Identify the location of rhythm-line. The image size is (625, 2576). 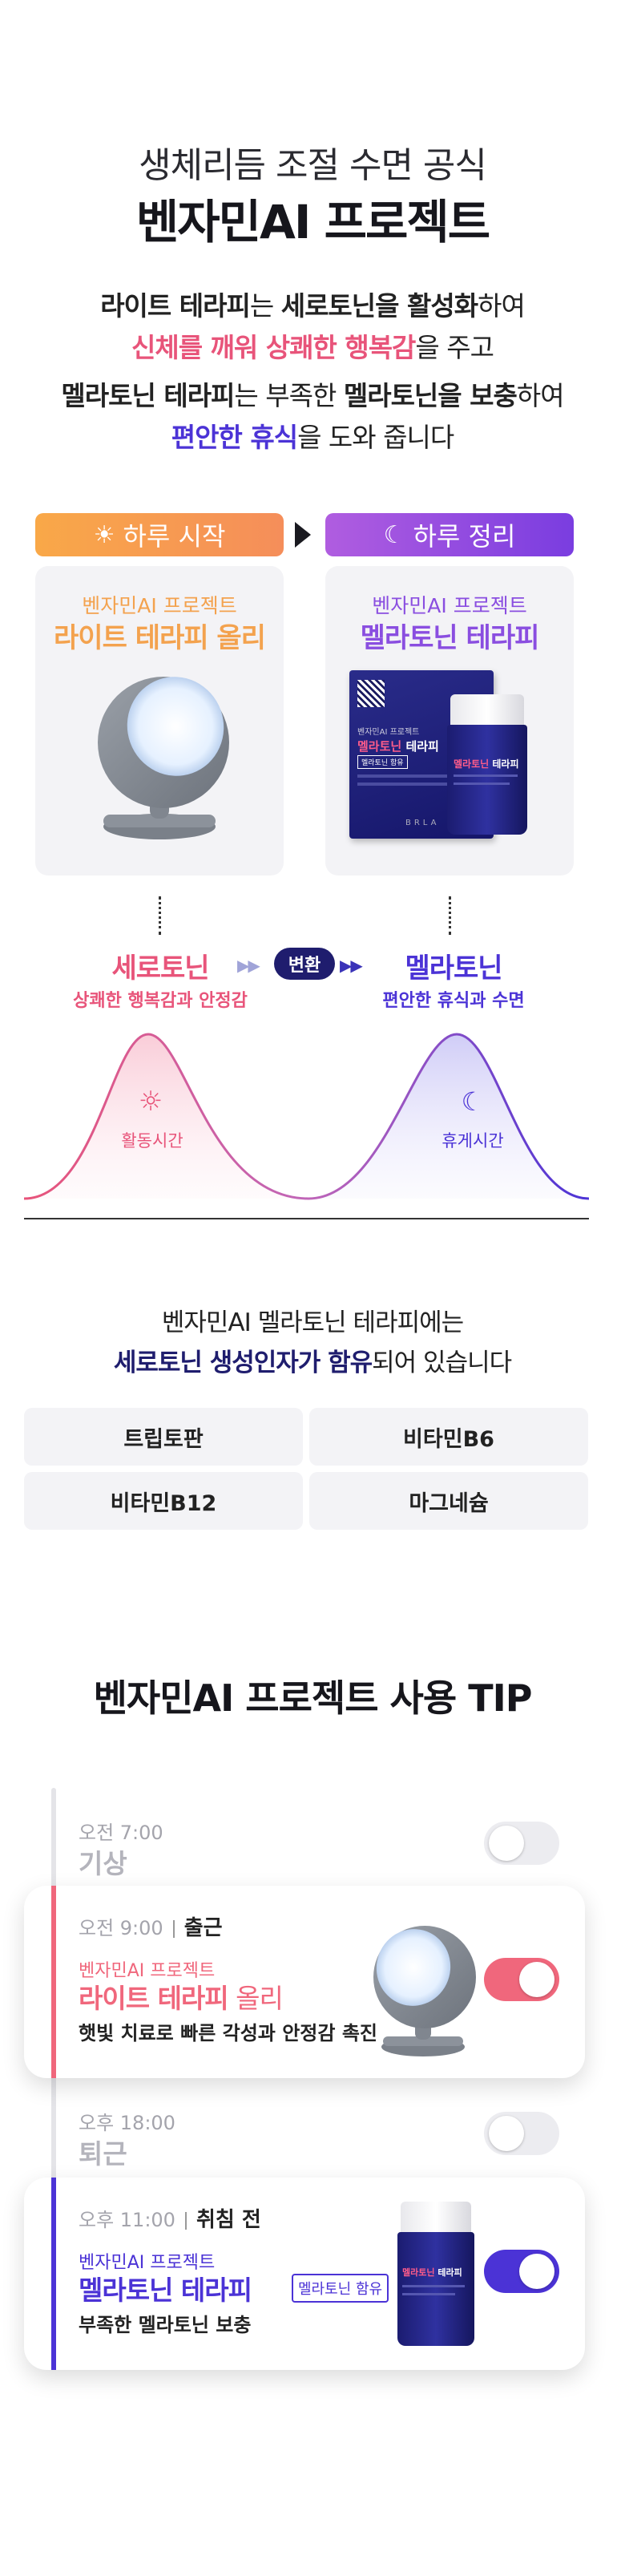
(306, 1116).